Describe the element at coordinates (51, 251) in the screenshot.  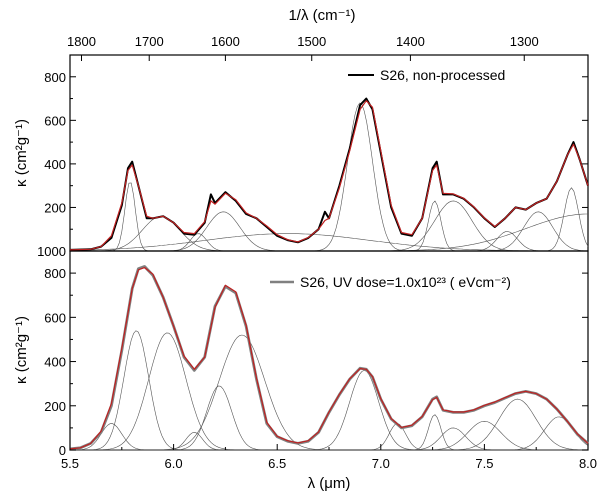
I see `y-tick-label: 1000` at that location.